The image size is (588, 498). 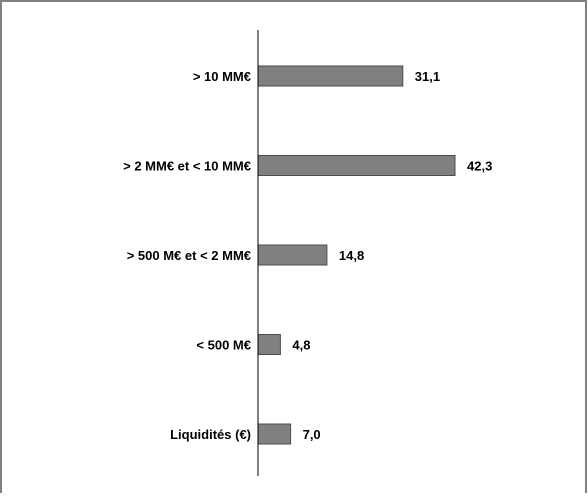 What do you see at coordinates (187, 166) in the screenshot?
I see `category-label-1: > 2 MM€ et < 10 MM€` at bounding box center [187, 166].